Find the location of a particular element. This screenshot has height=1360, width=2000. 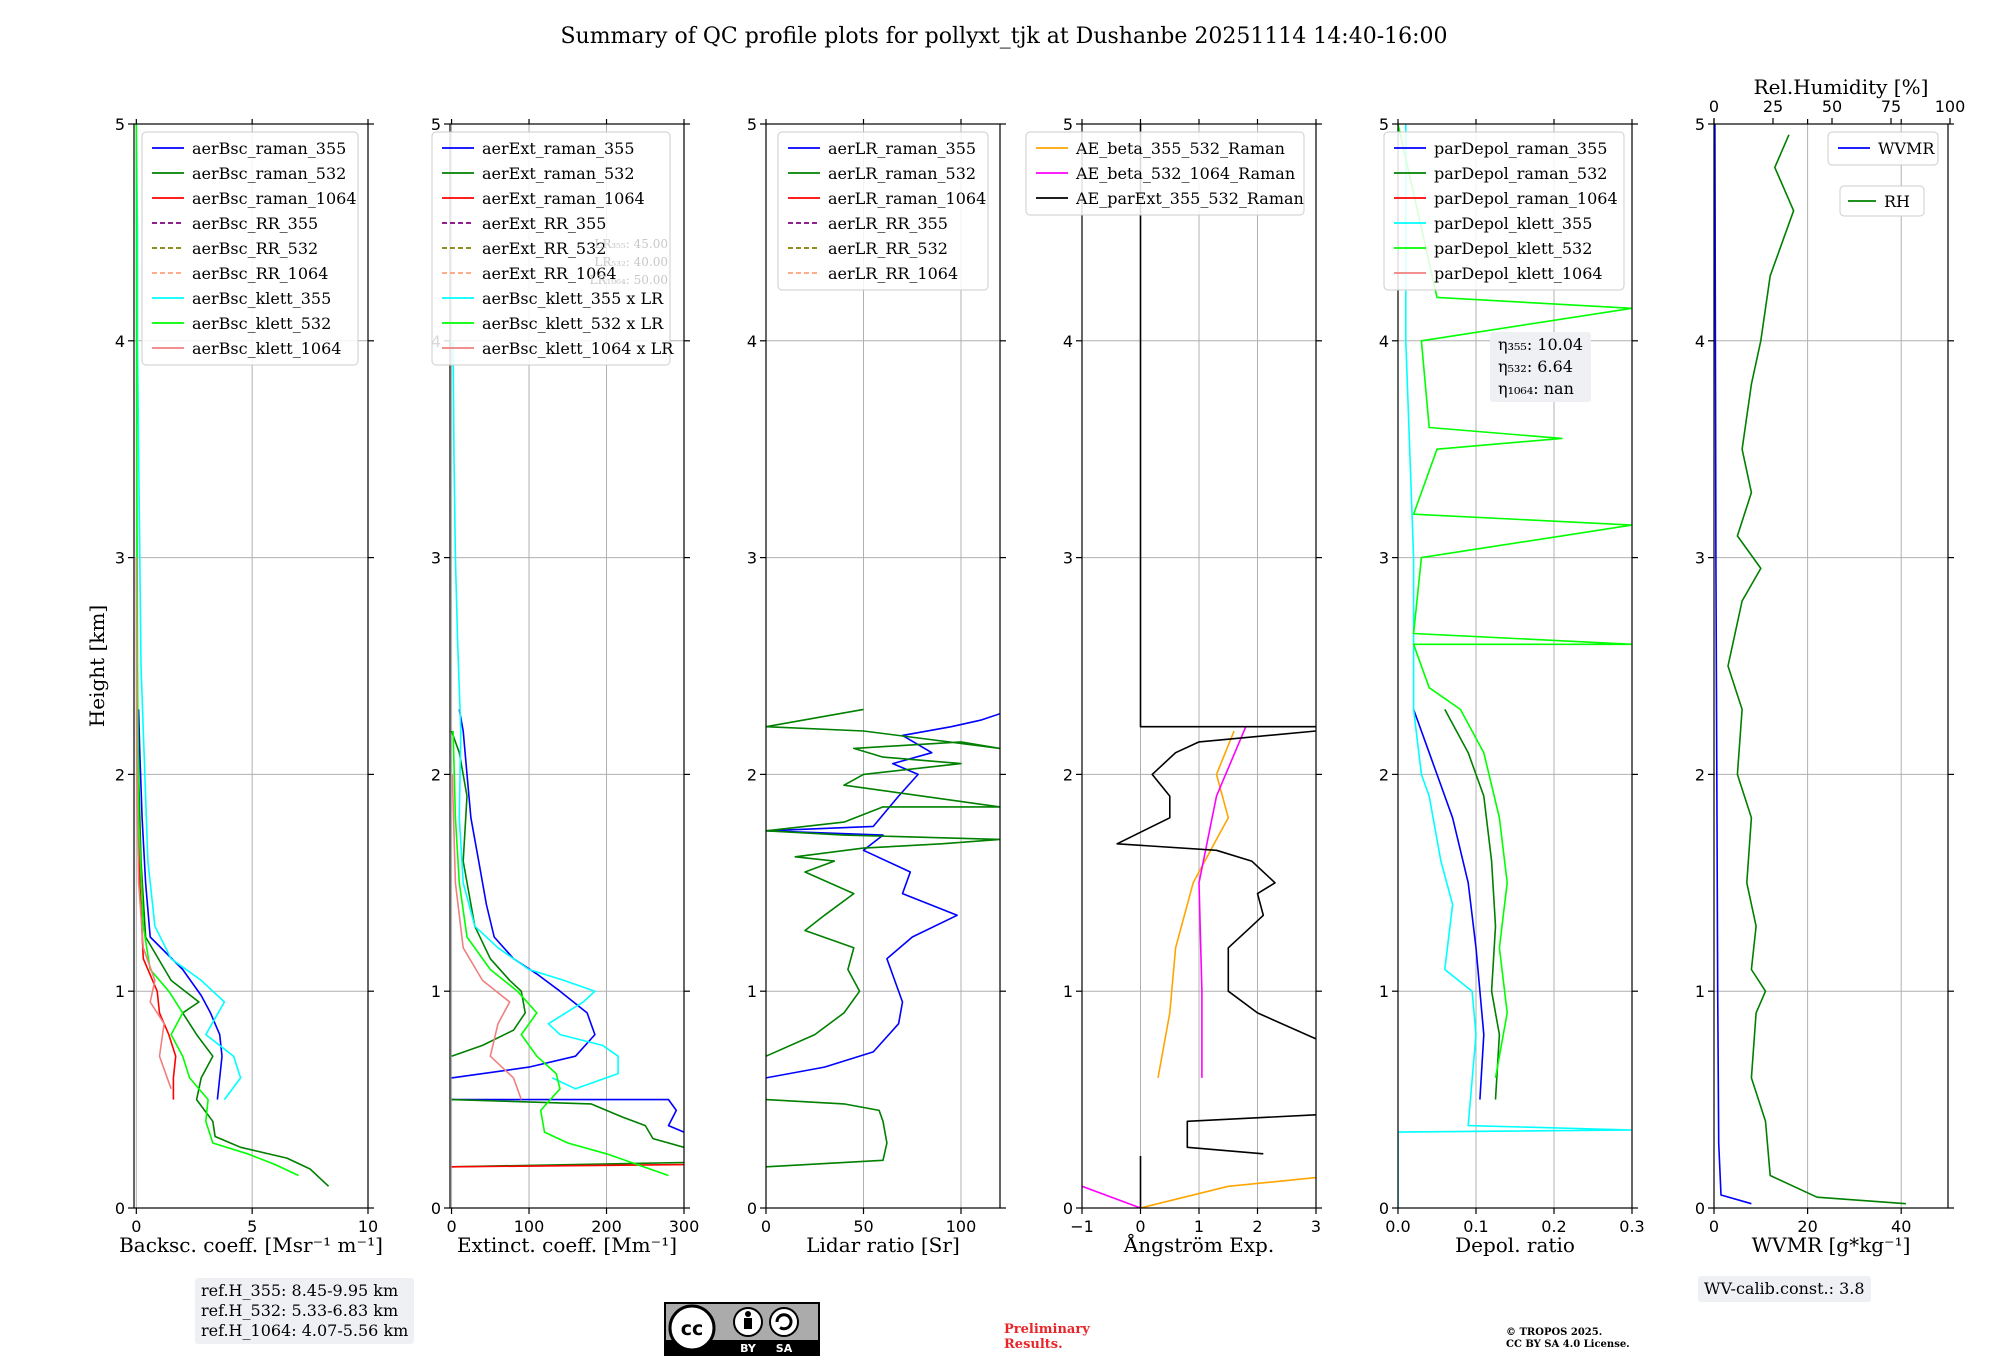

legend-label: parDepol_raman_532 is located at coordinates (1520, 173).